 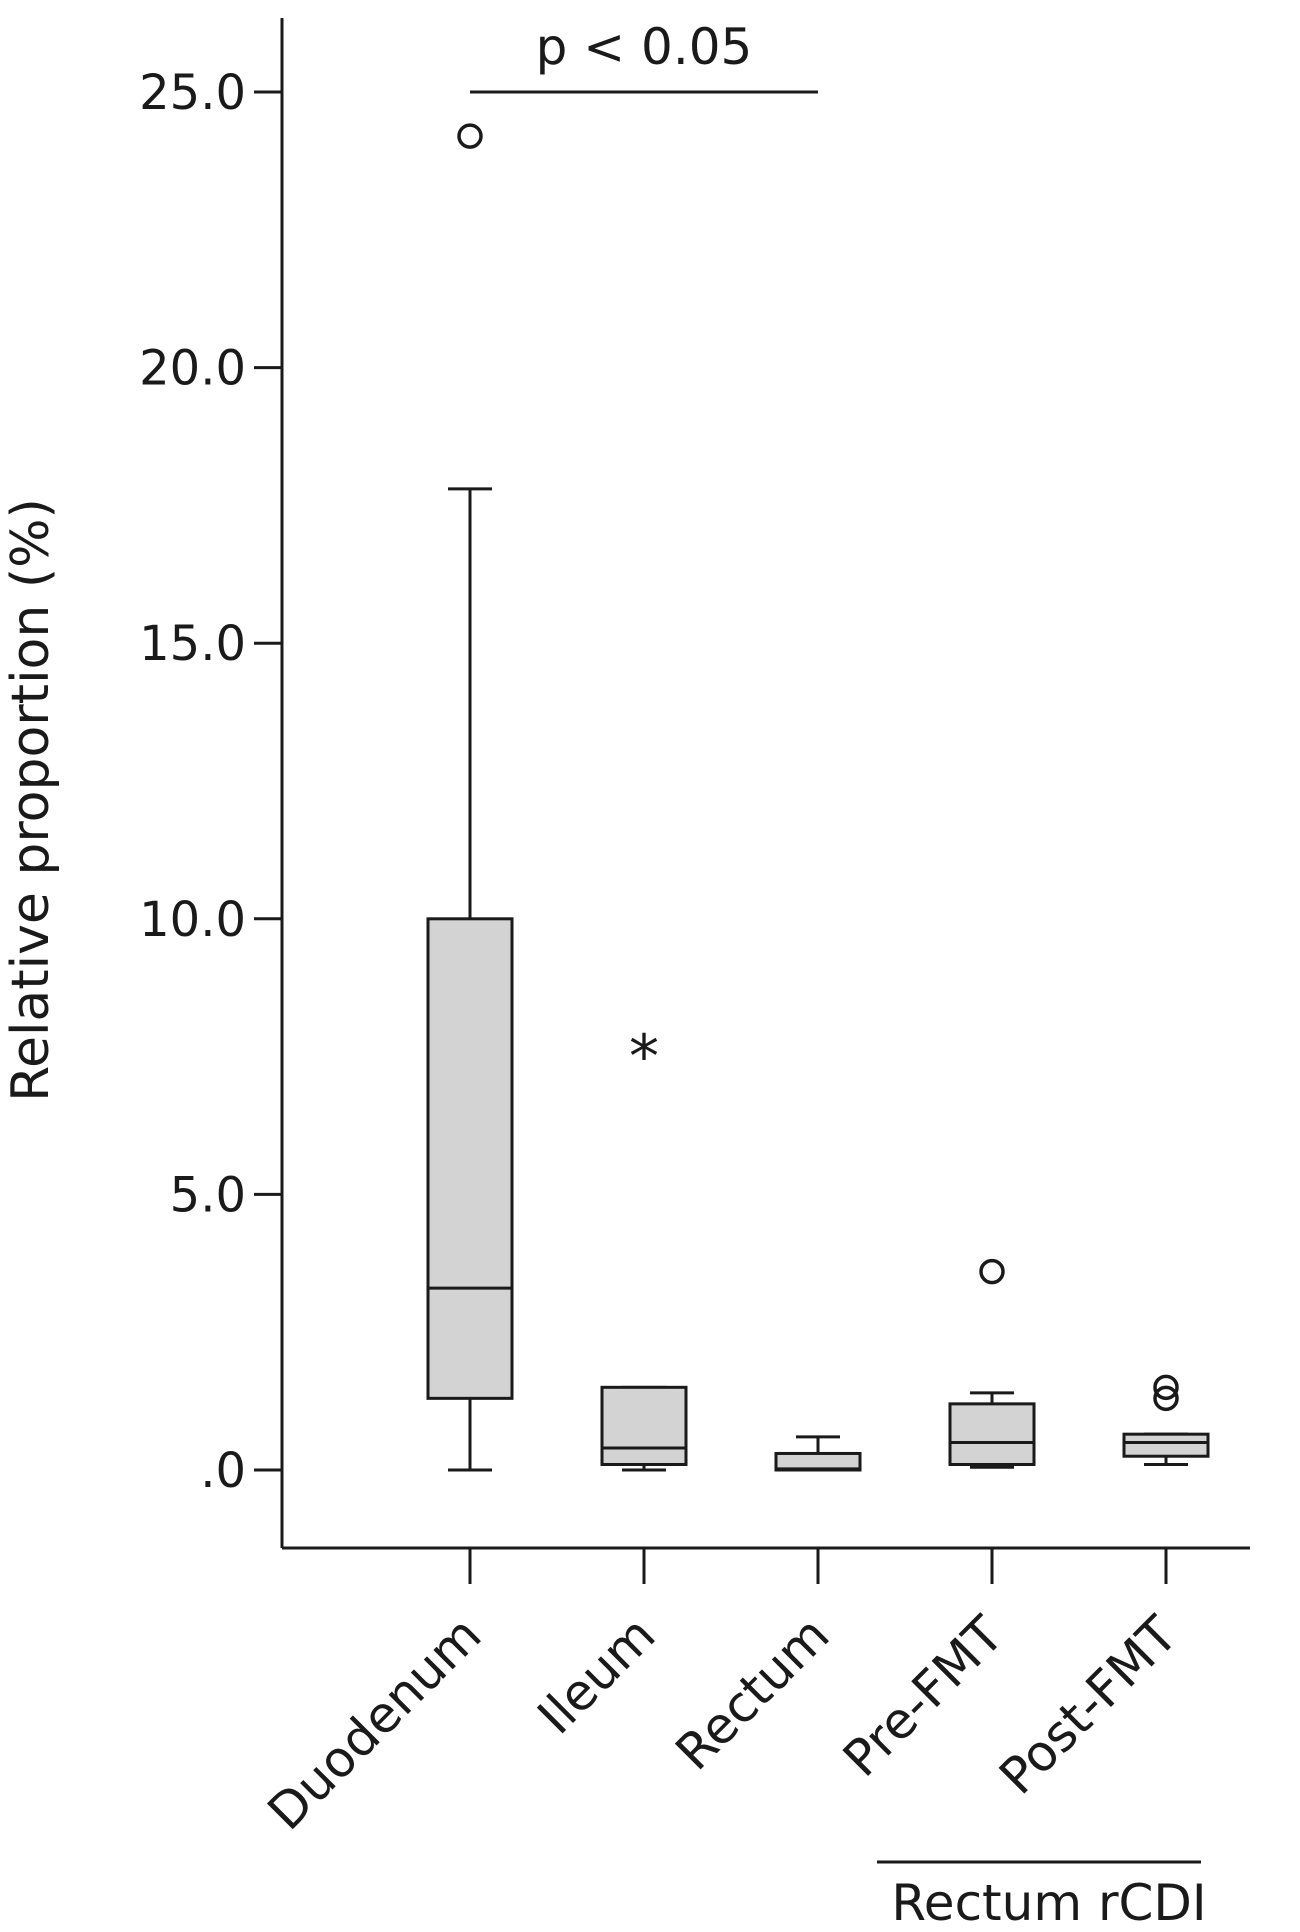 I want to click on box-group: *, so click(x=644, y=1247).